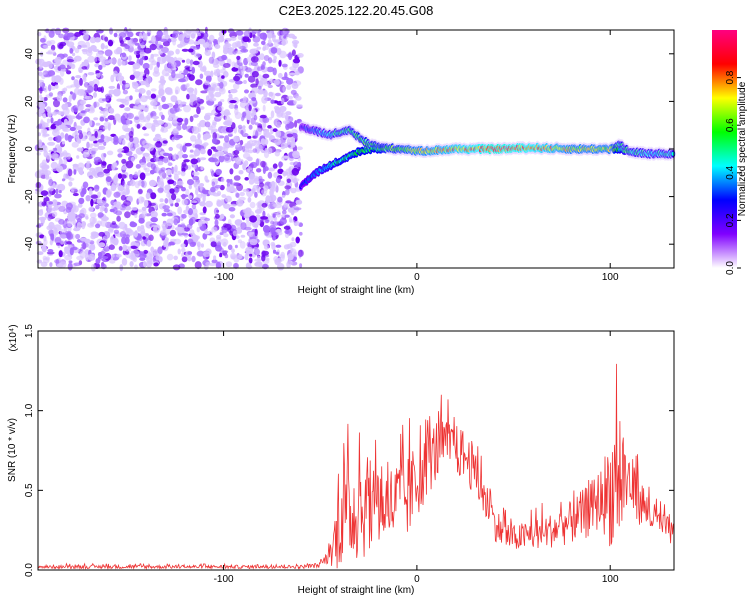 The width and height of the screenshot is (750, 600). What do you see at coordinates (29, 490) in the screenshot?
I see `snr-y-tick-label: 0.5` at bounding box center [29, 490].